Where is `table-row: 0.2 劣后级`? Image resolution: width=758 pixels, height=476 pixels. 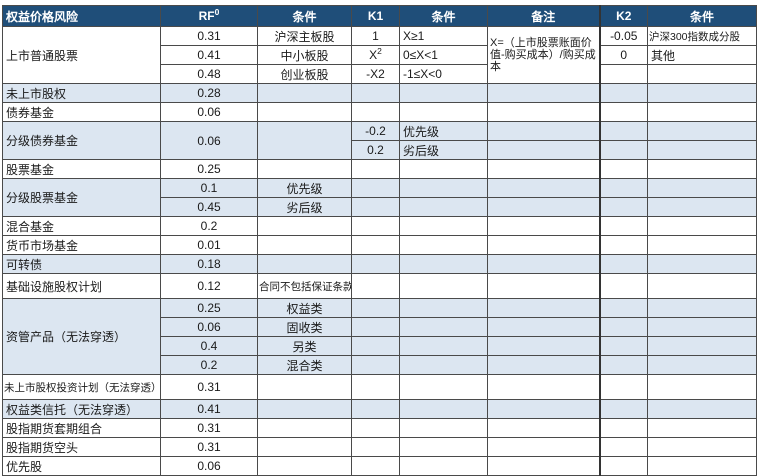
table-row: 0.2 劣后级 is located at coordinates (380, 150).